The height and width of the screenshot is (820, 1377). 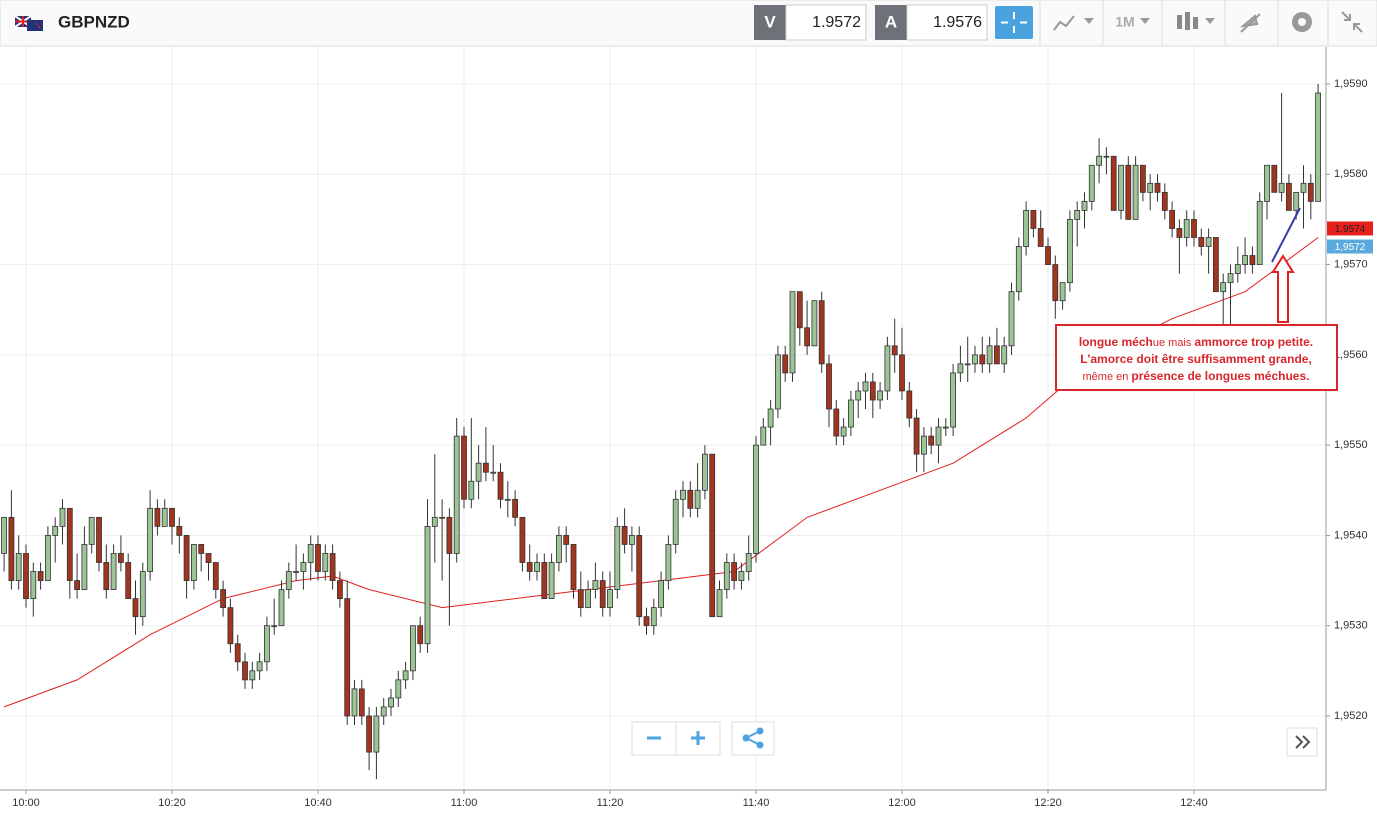 What do you see at coordinates (1351, 535) in the screenshot?
I see `y-tick-label: 1,9540` at bounding box center [1351, 535].